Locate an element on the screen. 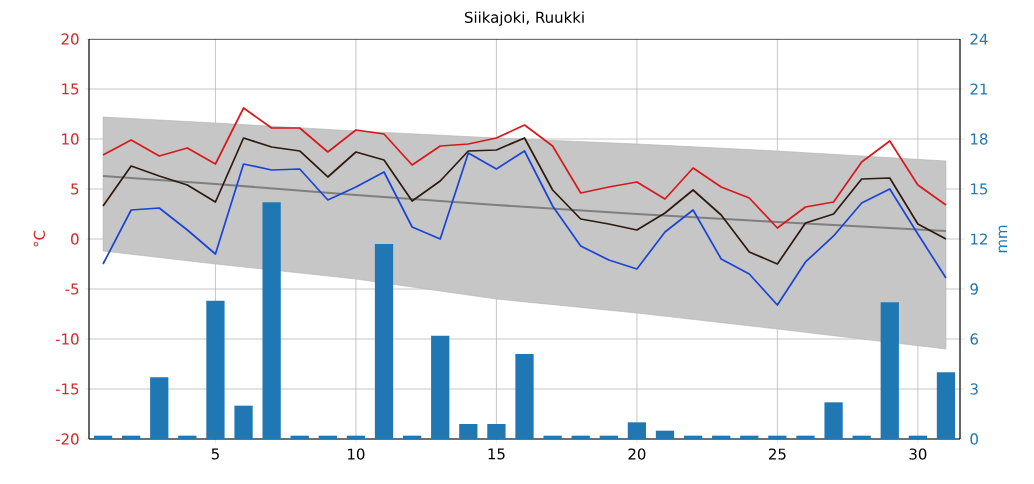 This screenshot has width=1034, height=484. x-tick-label: 30 is located at coordinates (918, 454).